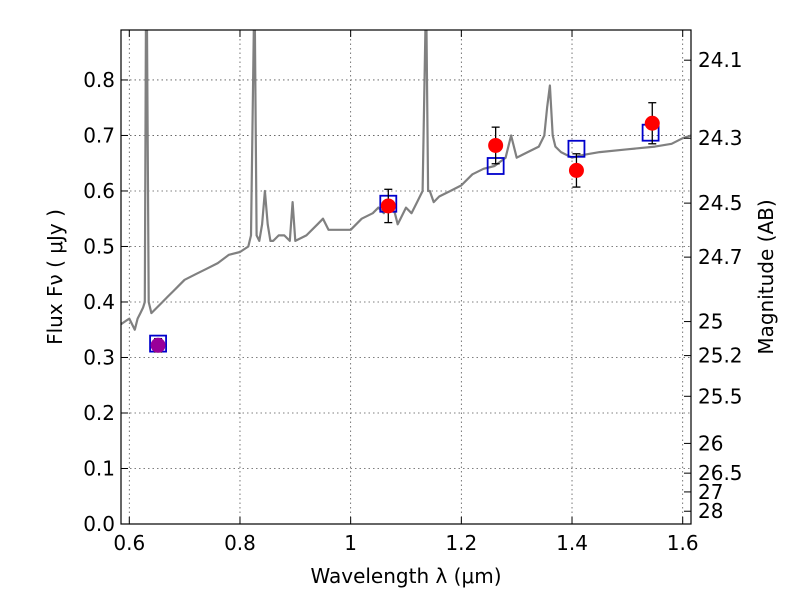  I want to click on y-tick-label-3: 0.3, so click(99, 357).